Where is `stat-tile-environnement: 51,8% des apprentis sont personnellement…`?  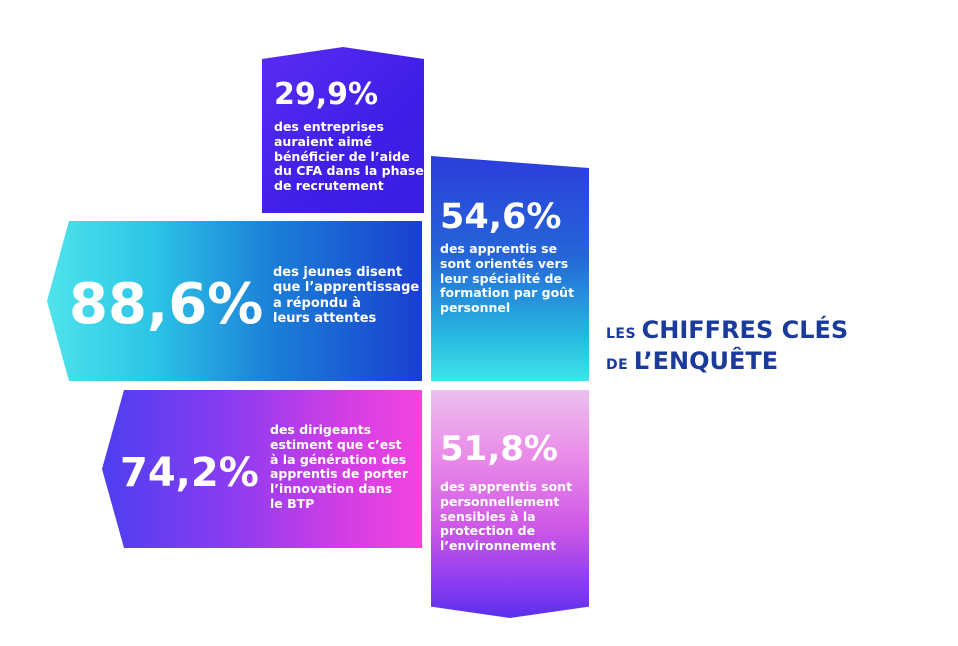 stat-tile-environnement: 51,8% des apprentis sont personnellement… is located at coordinates (510, 504).